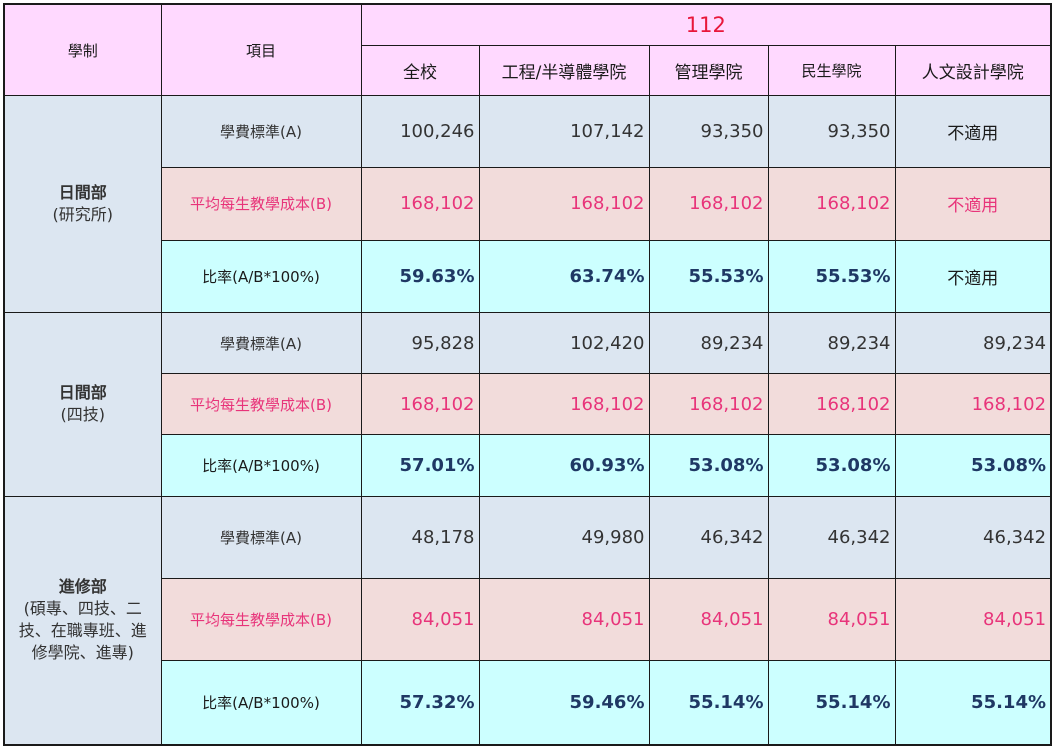 This screenshot has height=749, width=1053. What do you see at coordinates (420, 465) in the screenshot?
I see `table-cell: 57.01%` at bounding box center [420, 465].